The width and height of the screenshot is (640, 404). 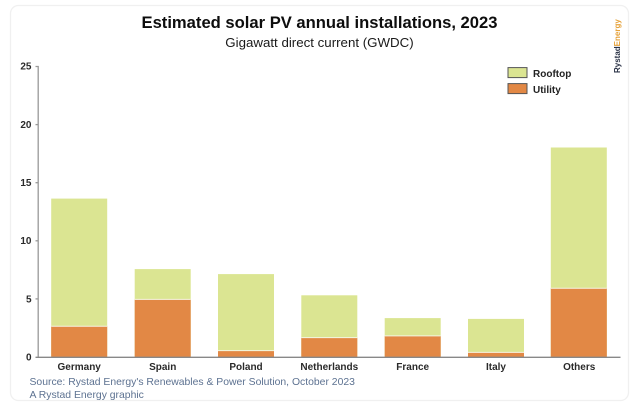 I want to click on svg-text: Rooftop, so click(x=552, y=74).